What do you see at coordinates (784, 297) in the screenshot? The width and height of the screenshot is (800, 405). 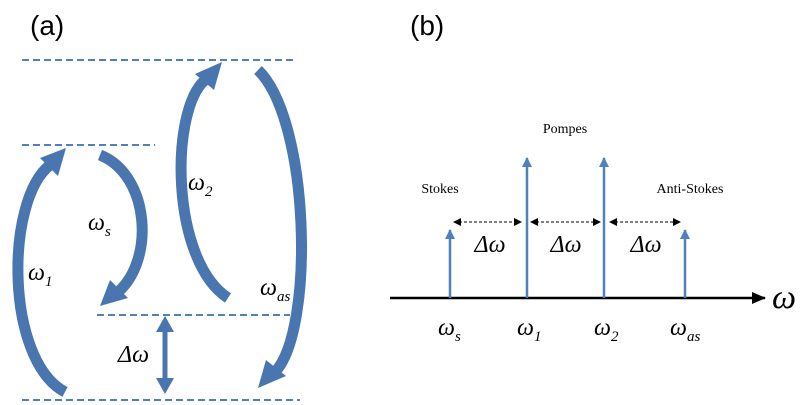 I see `axis-label: ω` at bounding box center [784, 297].